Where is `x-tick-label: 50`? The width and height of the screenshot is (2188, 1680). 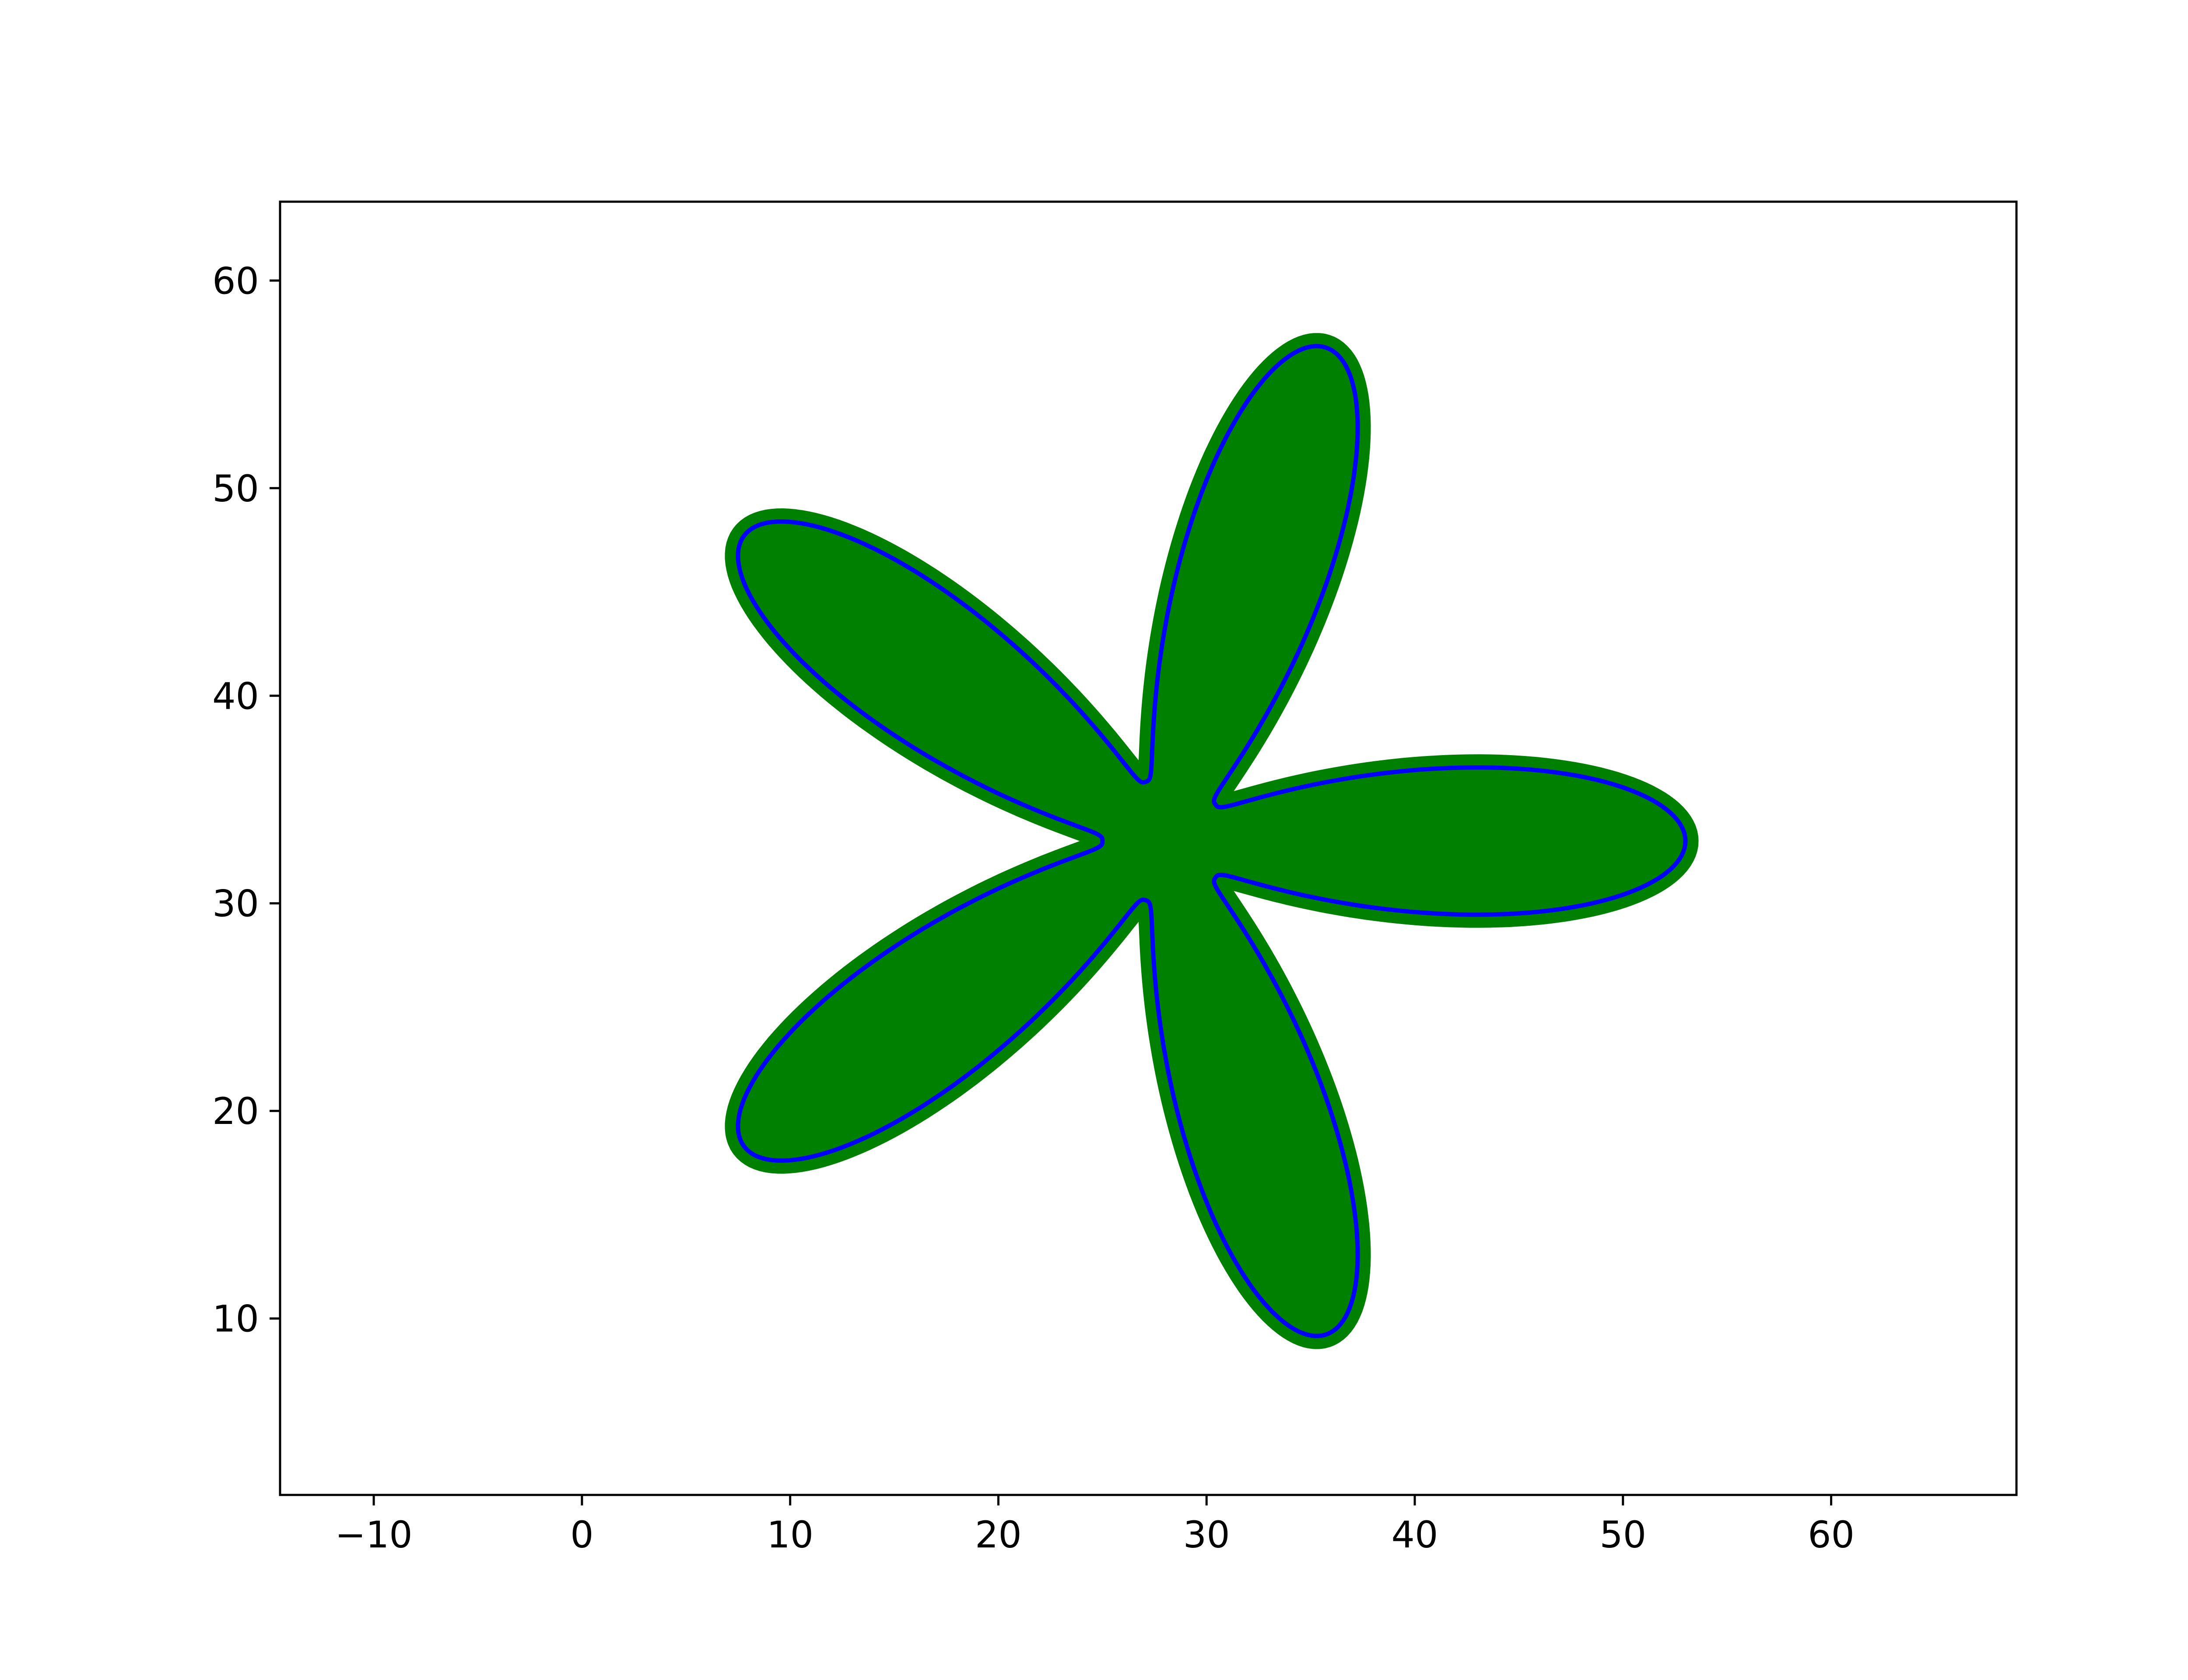 x-tick-label: 50 is located at coordinates (1622, 1534).